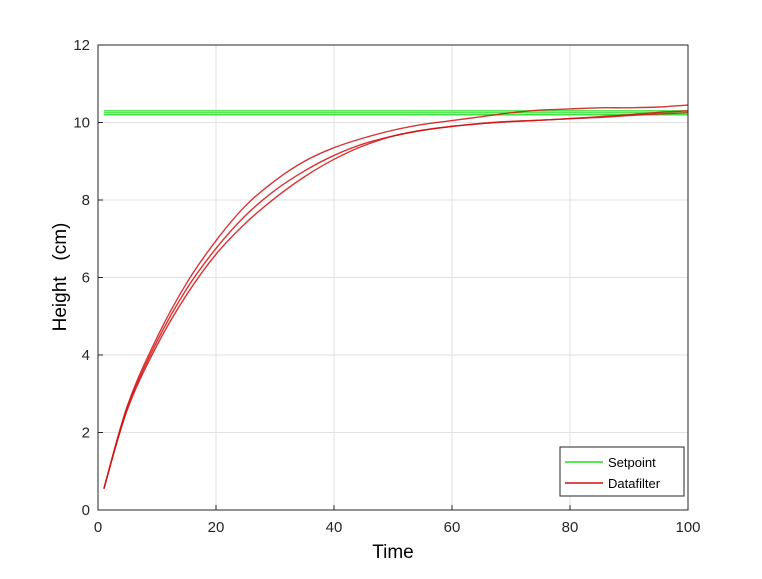 The width and height of the screenshot is (762, 579). Describe the element at coordinates (393, 552) in the screenshot. I see `x-axis-label: Time` at that location.